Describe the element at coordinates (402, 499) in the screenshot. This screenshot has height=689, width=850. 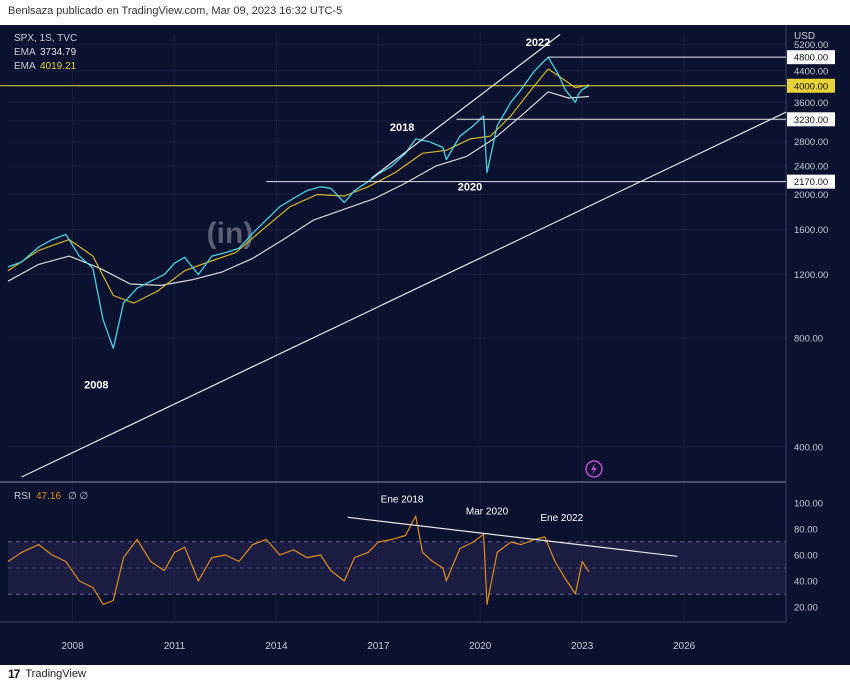
I see `rsi-annotation: Ene 2018` at that location.